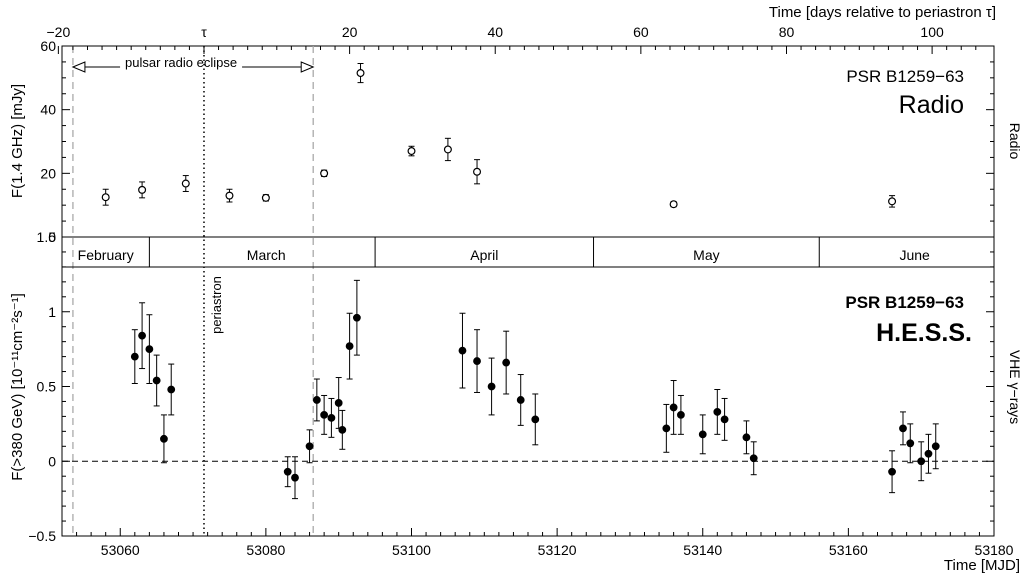 Image resolution: width=1030 pixels, height=576 pixels. Describe the element at coordinates (931, 105) in the screenshot. I see `radio-instrument-label: Radio` at that location.